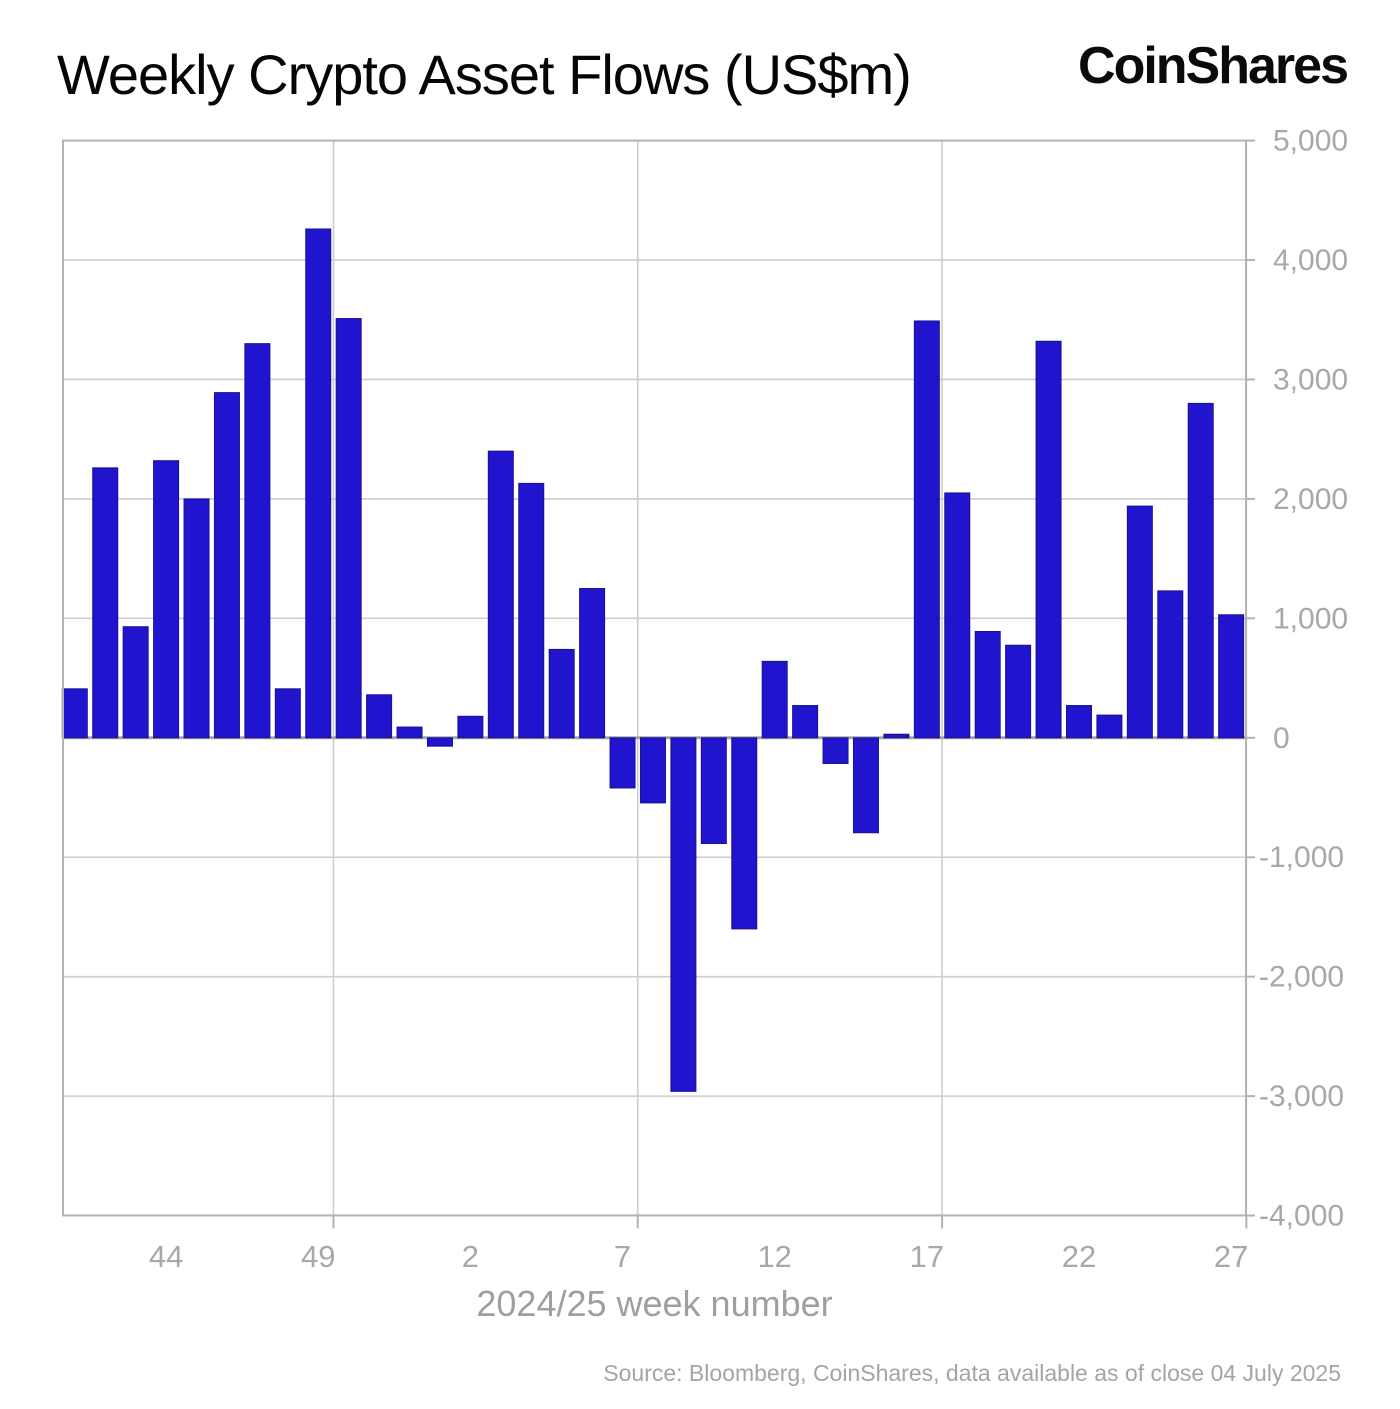  What do you see at coordinates (1301, 977) in the screenshot?
I see `y-tick-label: -2,000` at bounding box center [1301, 977].